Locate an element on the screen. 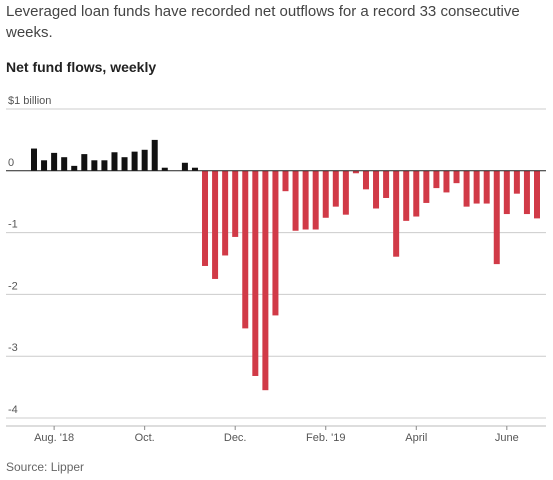  x-tick-label: June is located at coordinates (507, 438).